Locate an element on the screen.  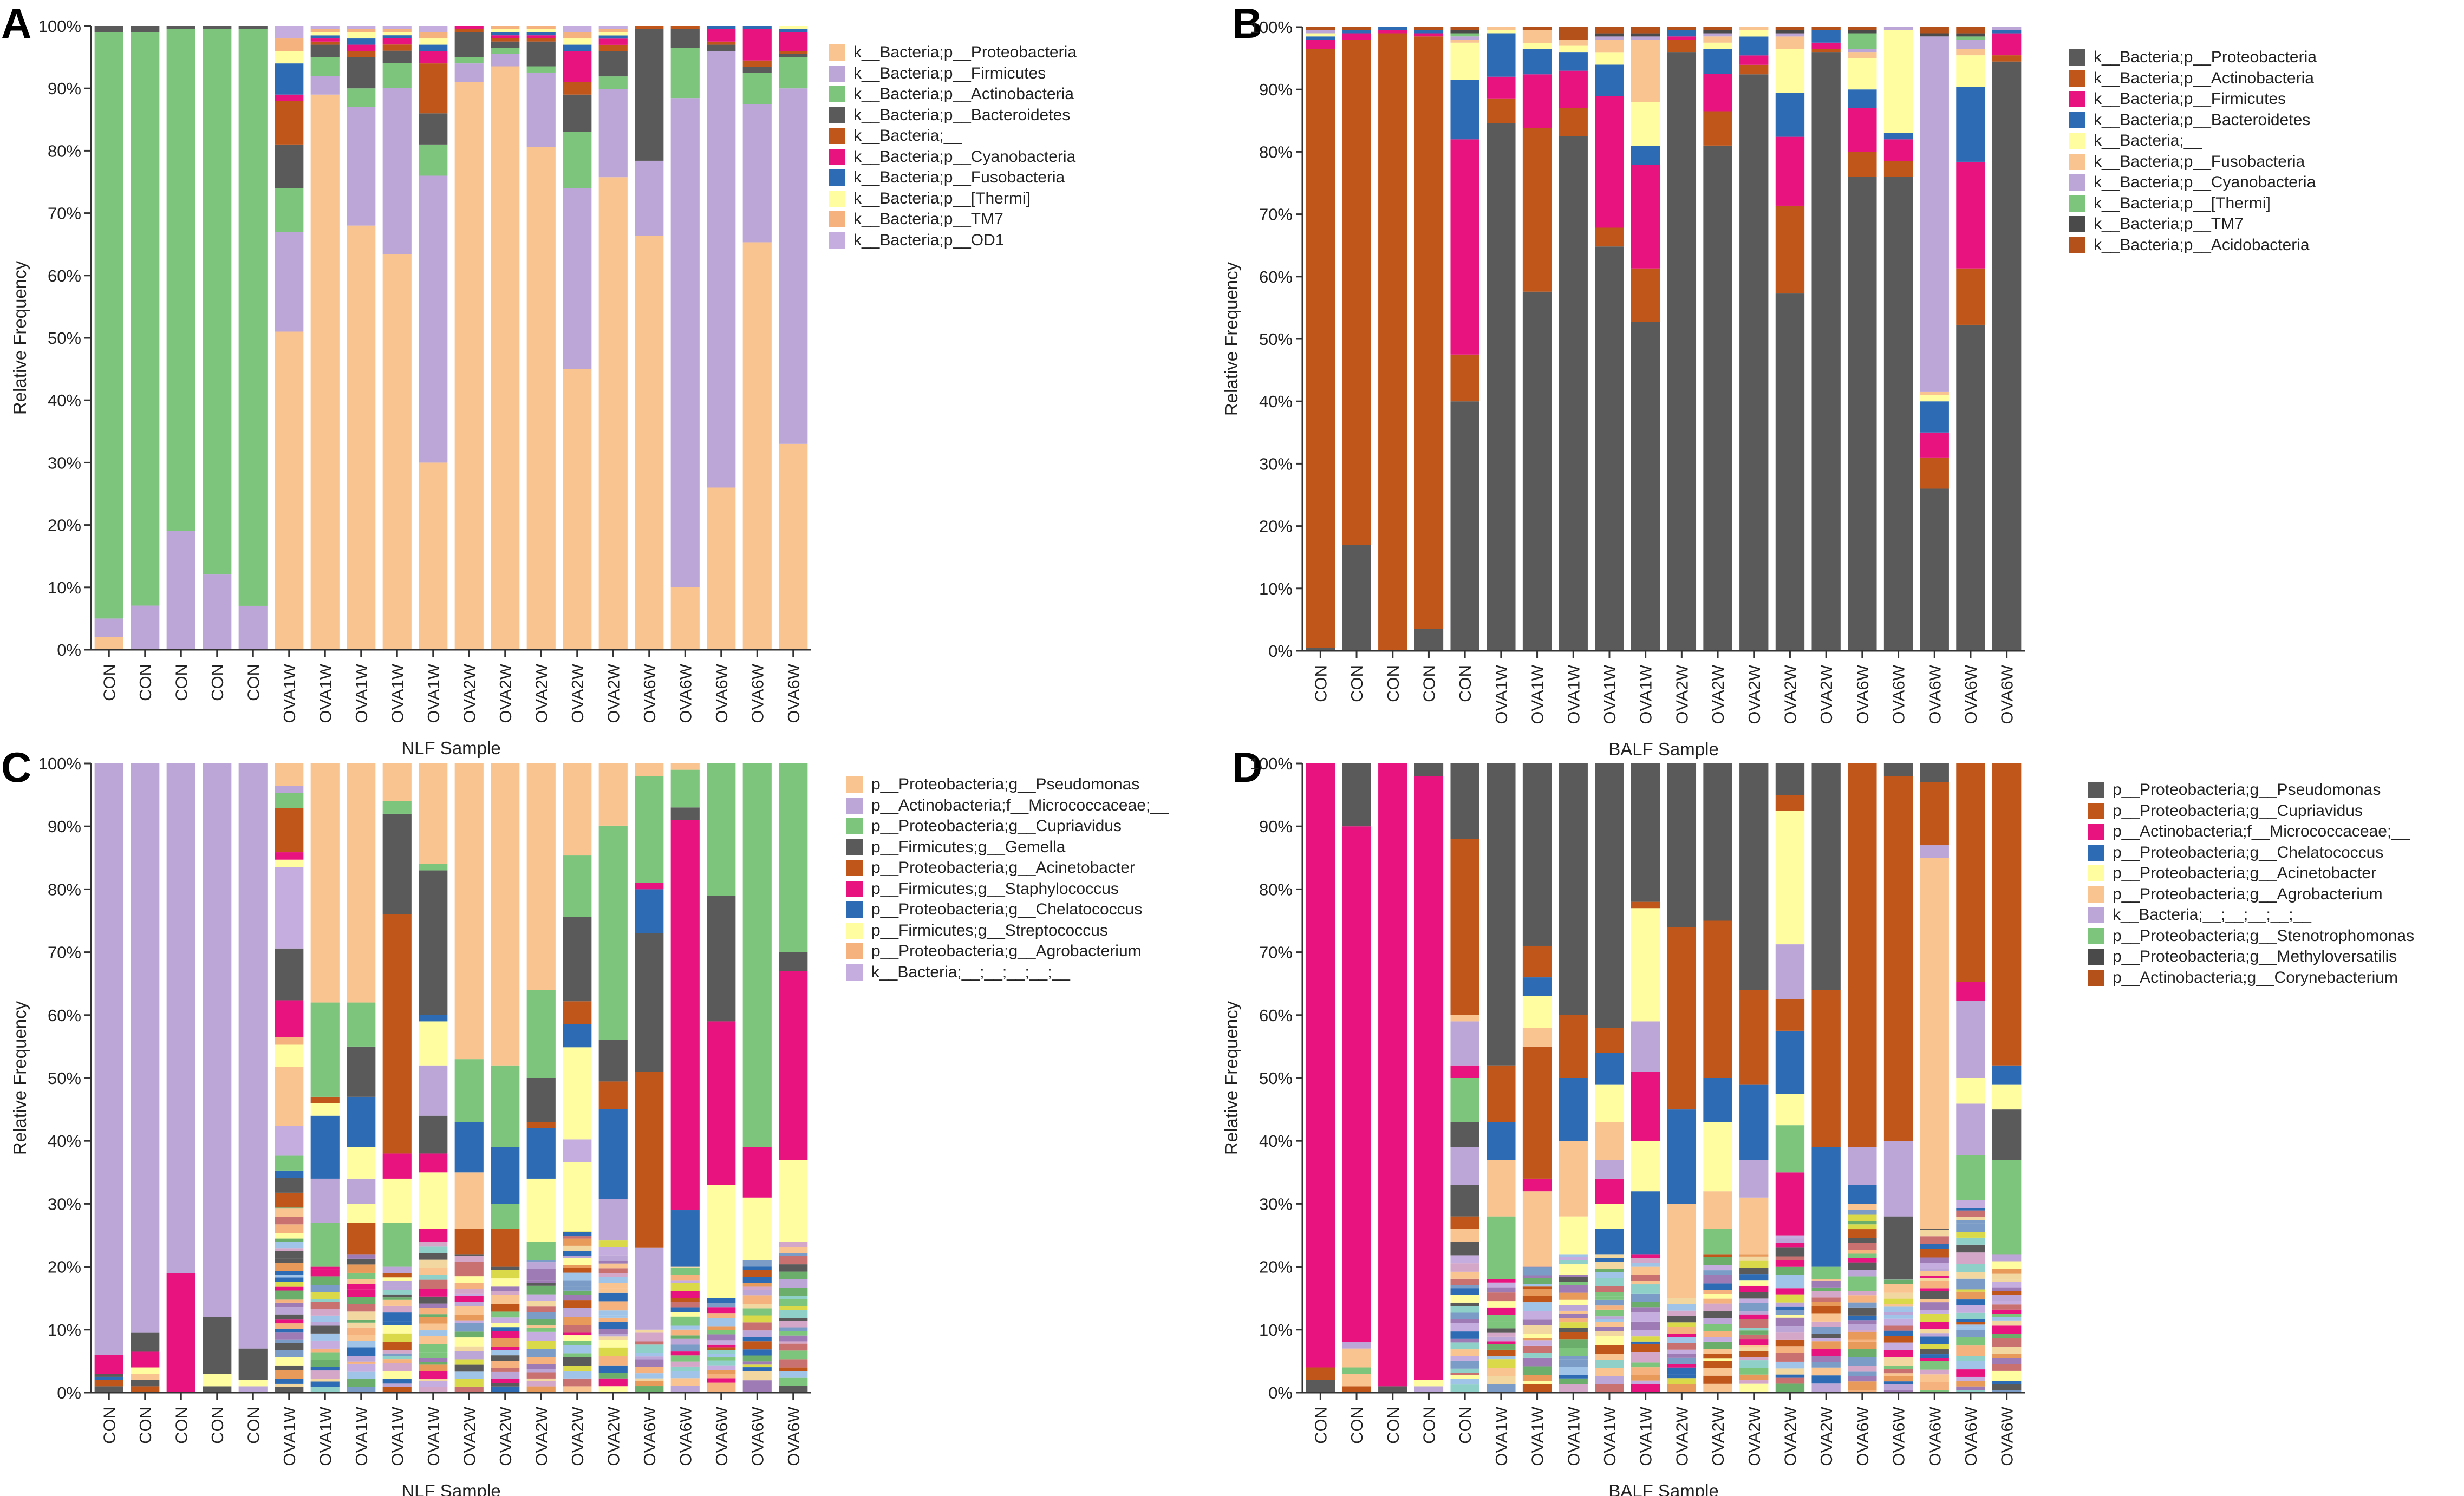
x-axis-title: NLF Sample is located at coordinates (450, 748).